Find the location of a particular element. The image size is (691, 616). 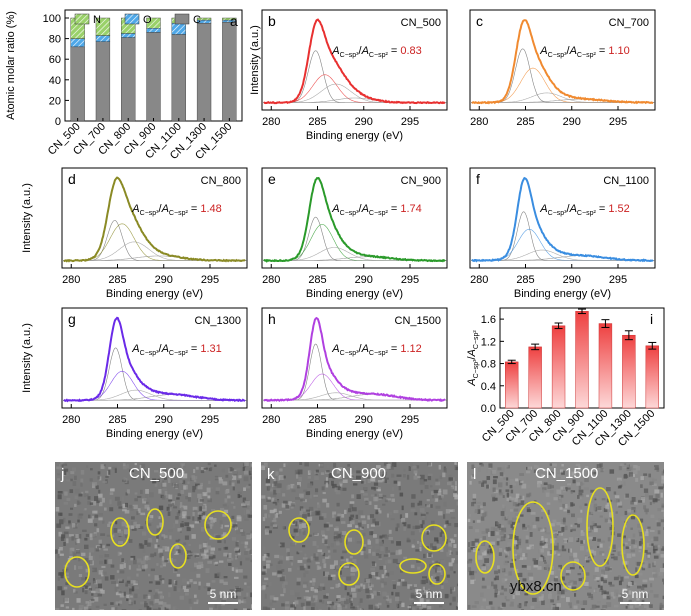

ratio-part: A is located at coordinates (365, 51).